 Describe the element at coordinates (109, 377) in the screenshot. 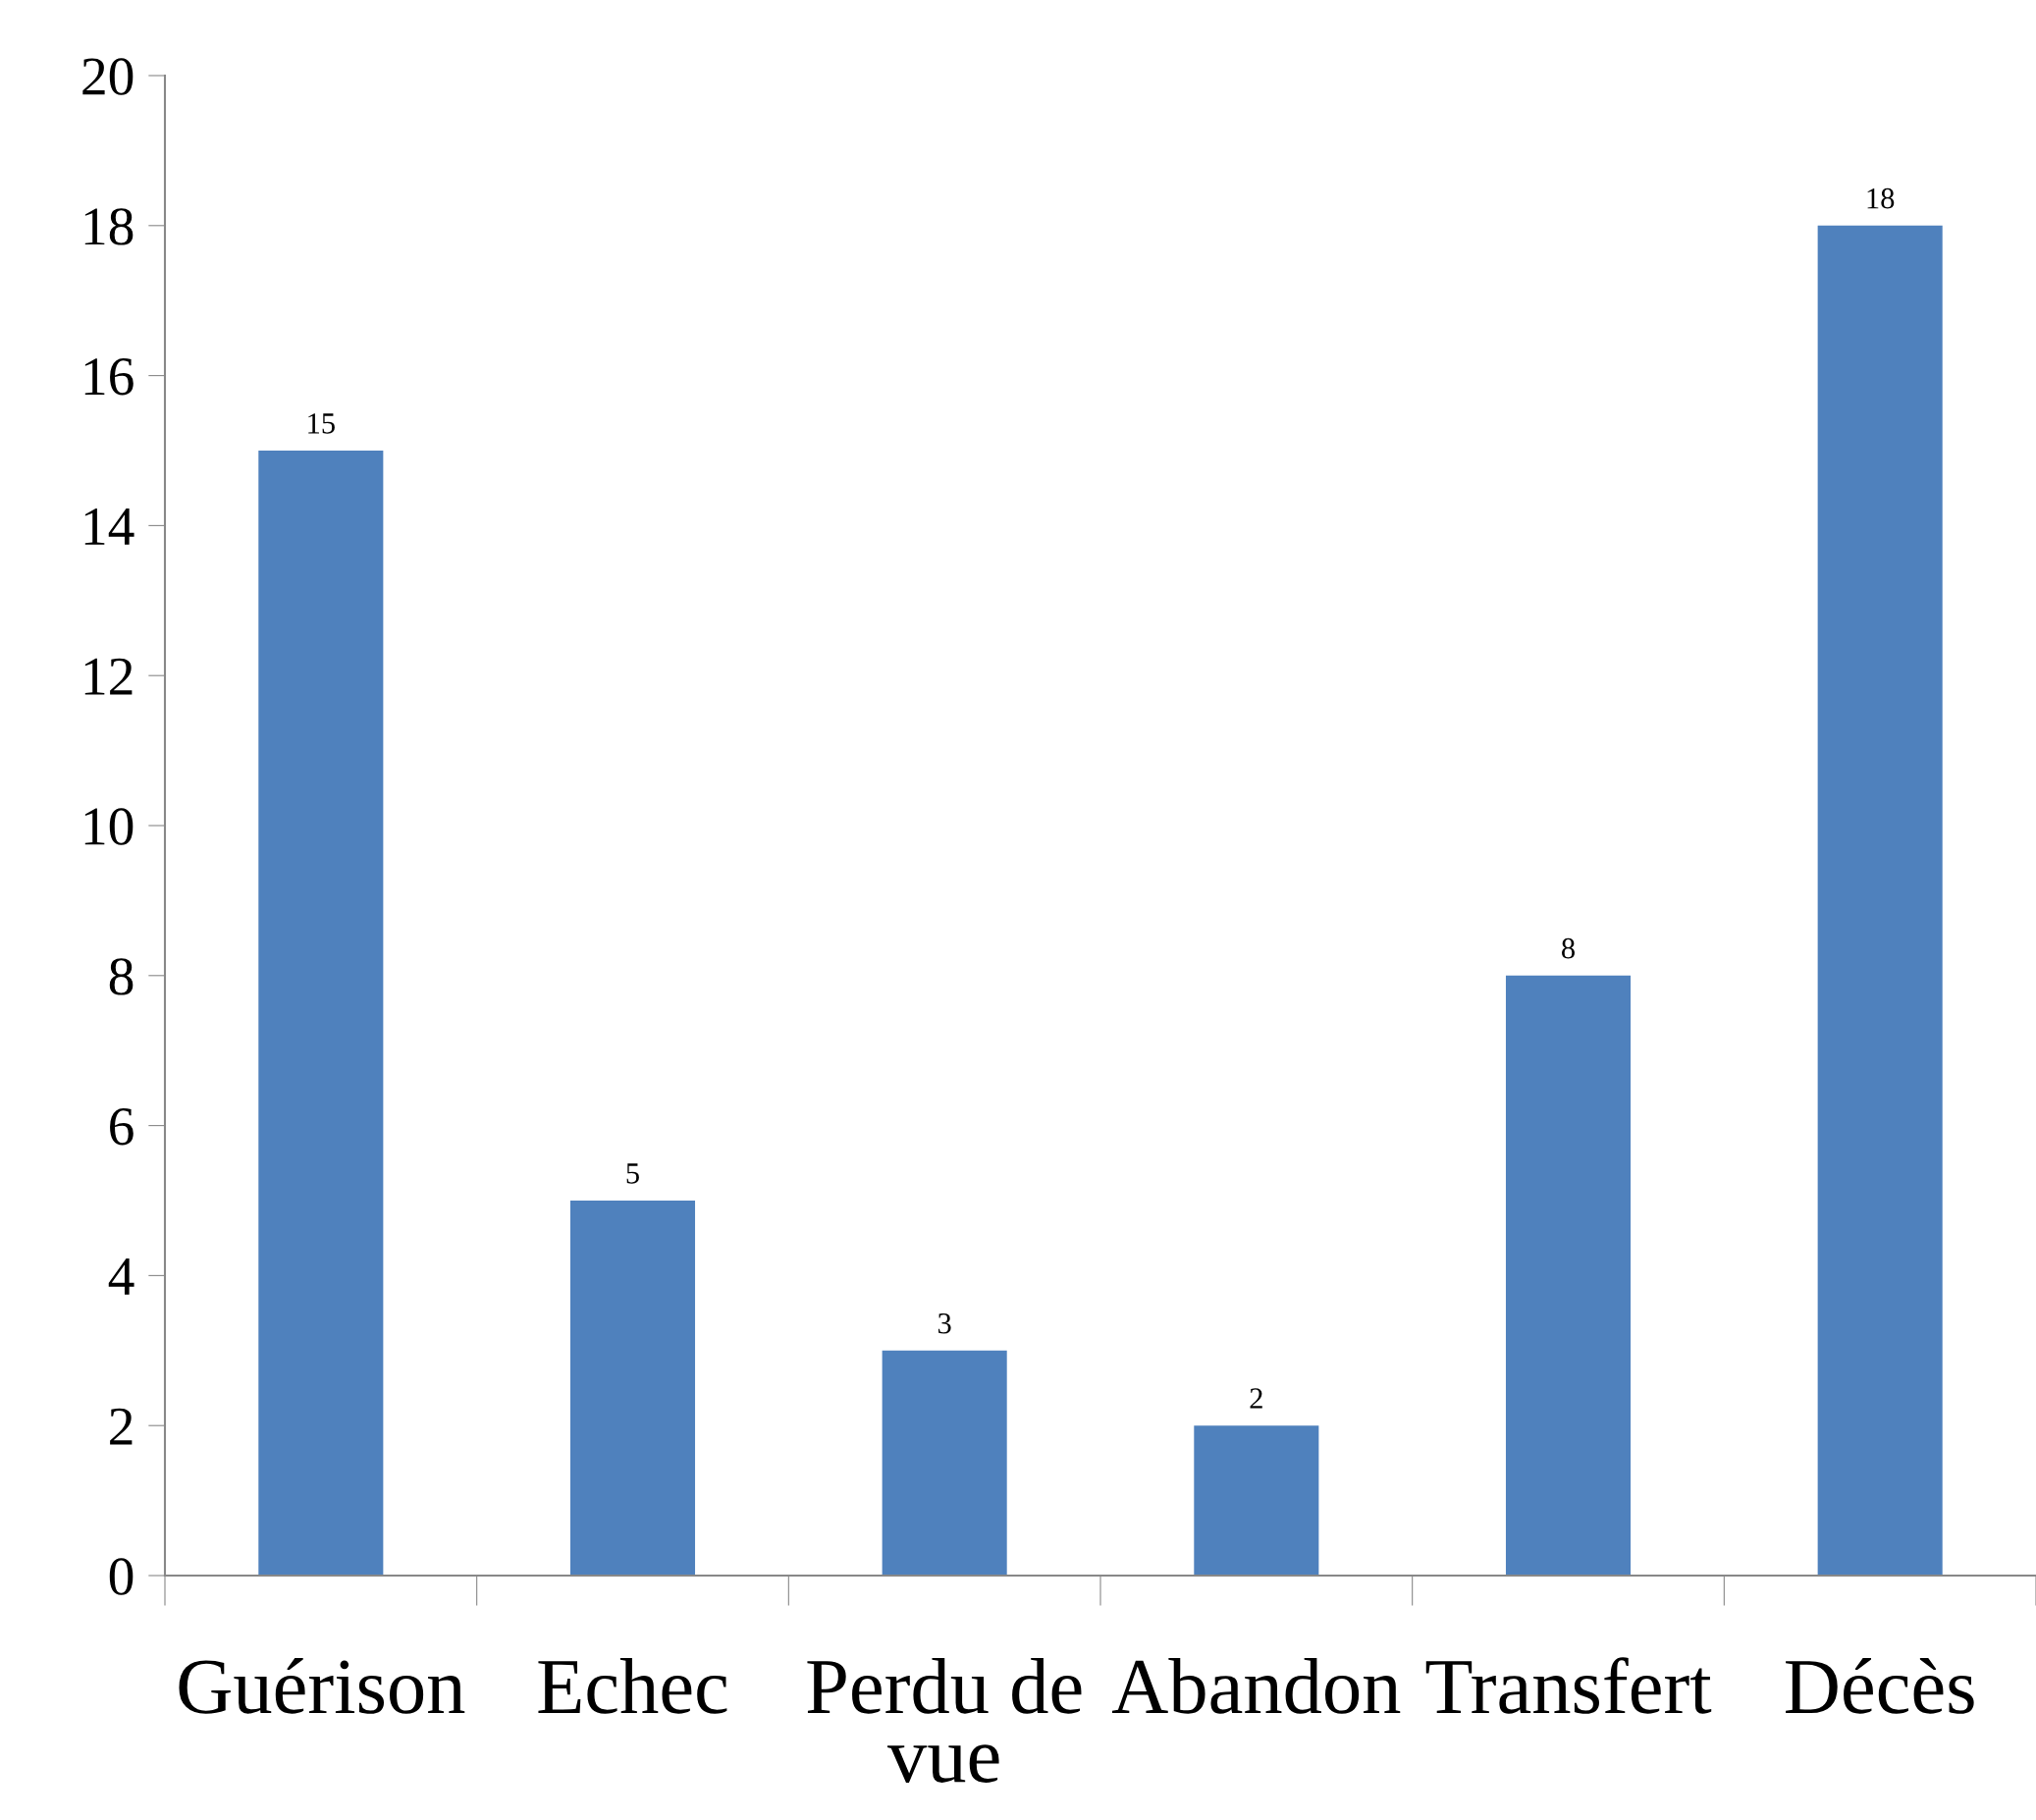

I see `y-tick-label: 16` at that location.